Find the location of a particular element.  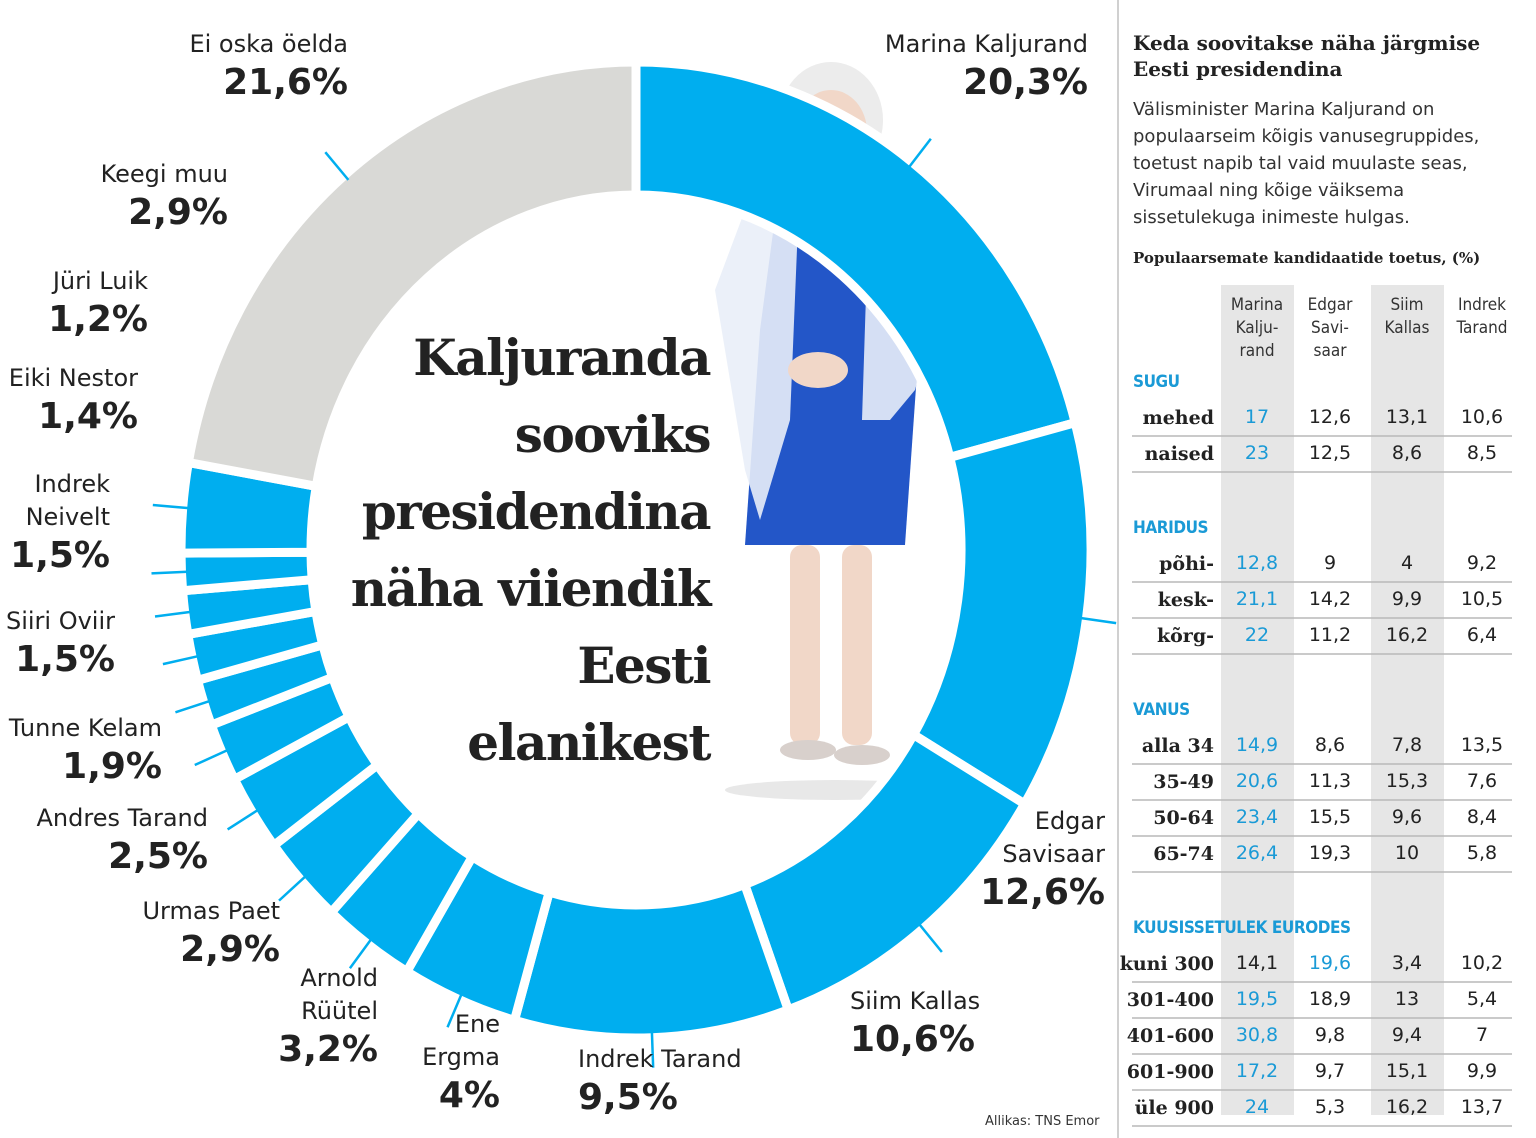

category-label: Indrek Neivelt is located at coordinates (67, 500).